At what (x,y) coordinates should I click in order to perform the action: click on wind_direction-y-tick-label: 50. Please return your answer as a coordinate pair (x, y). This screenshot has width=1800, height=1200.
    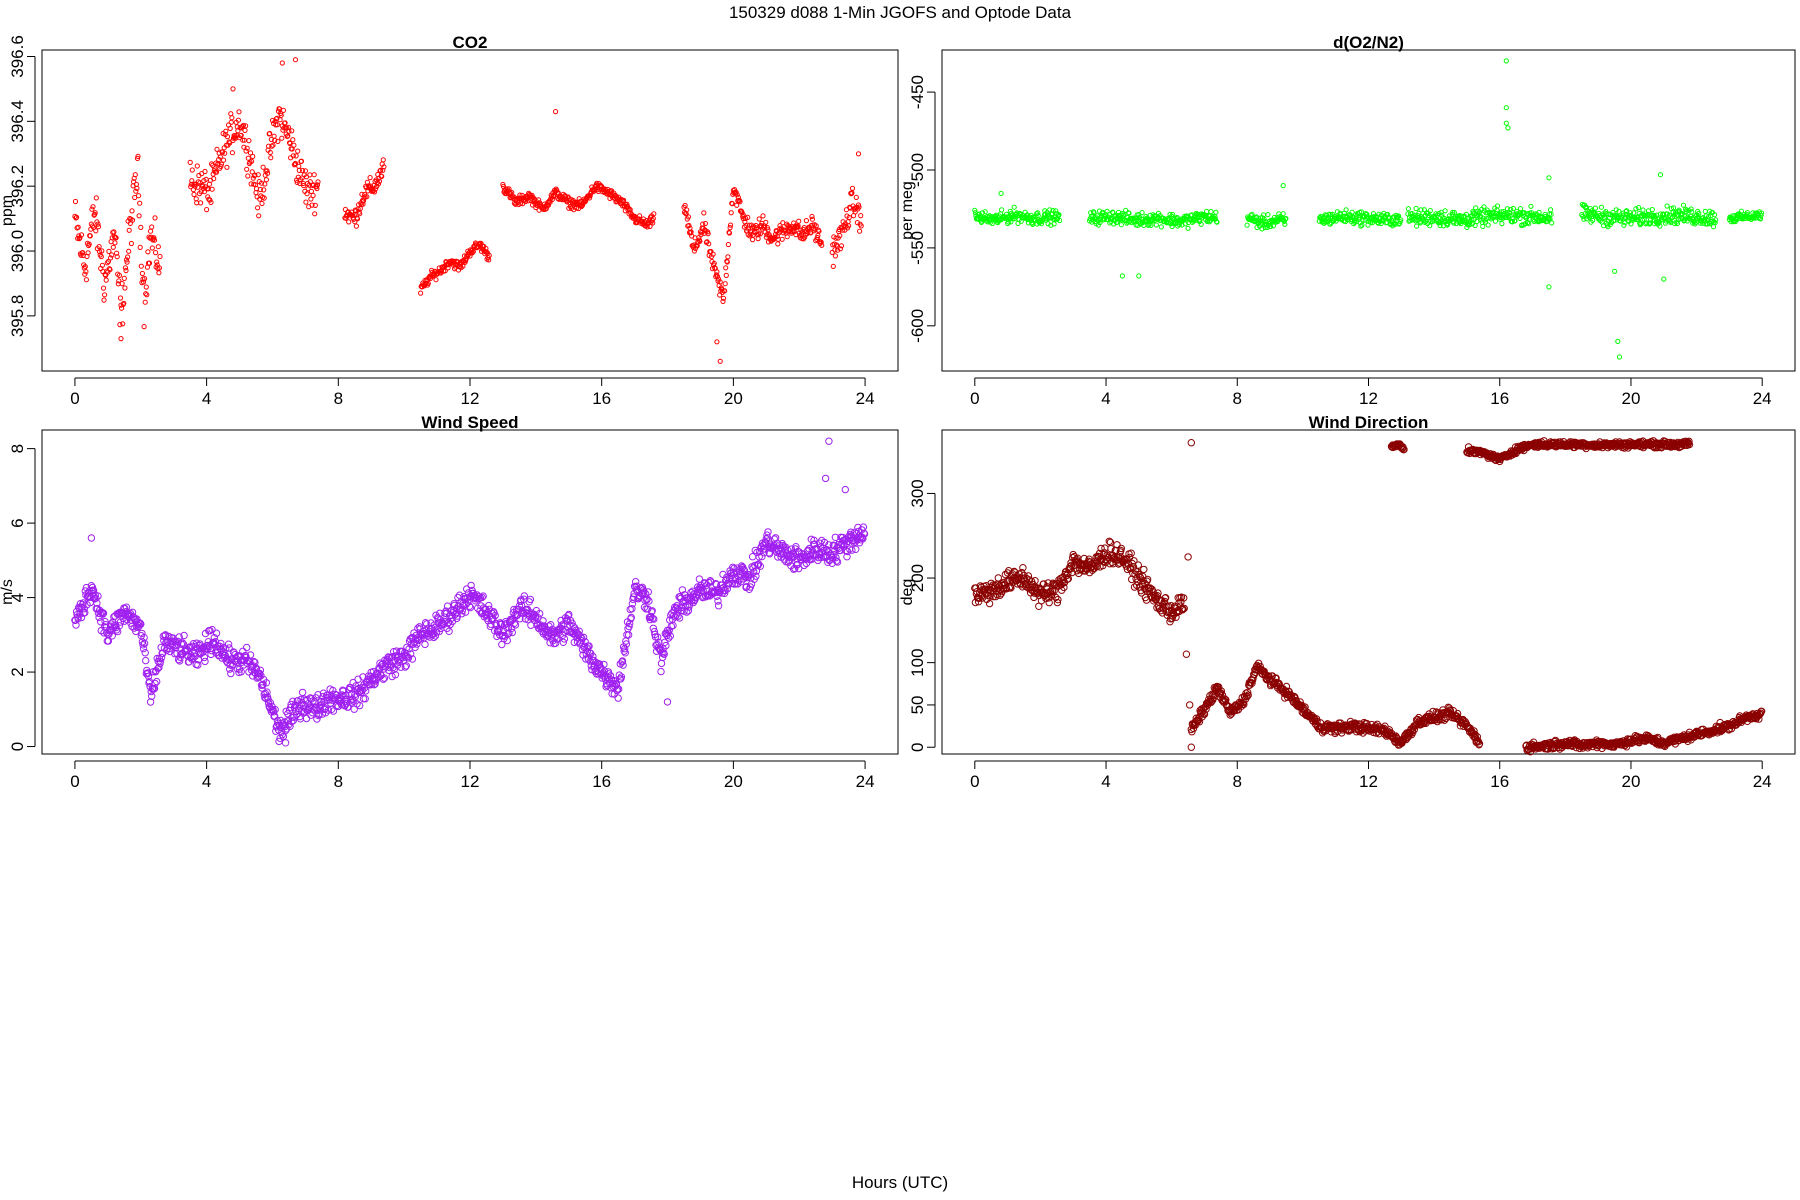
    Looking at the image, I should click on (917, 704).